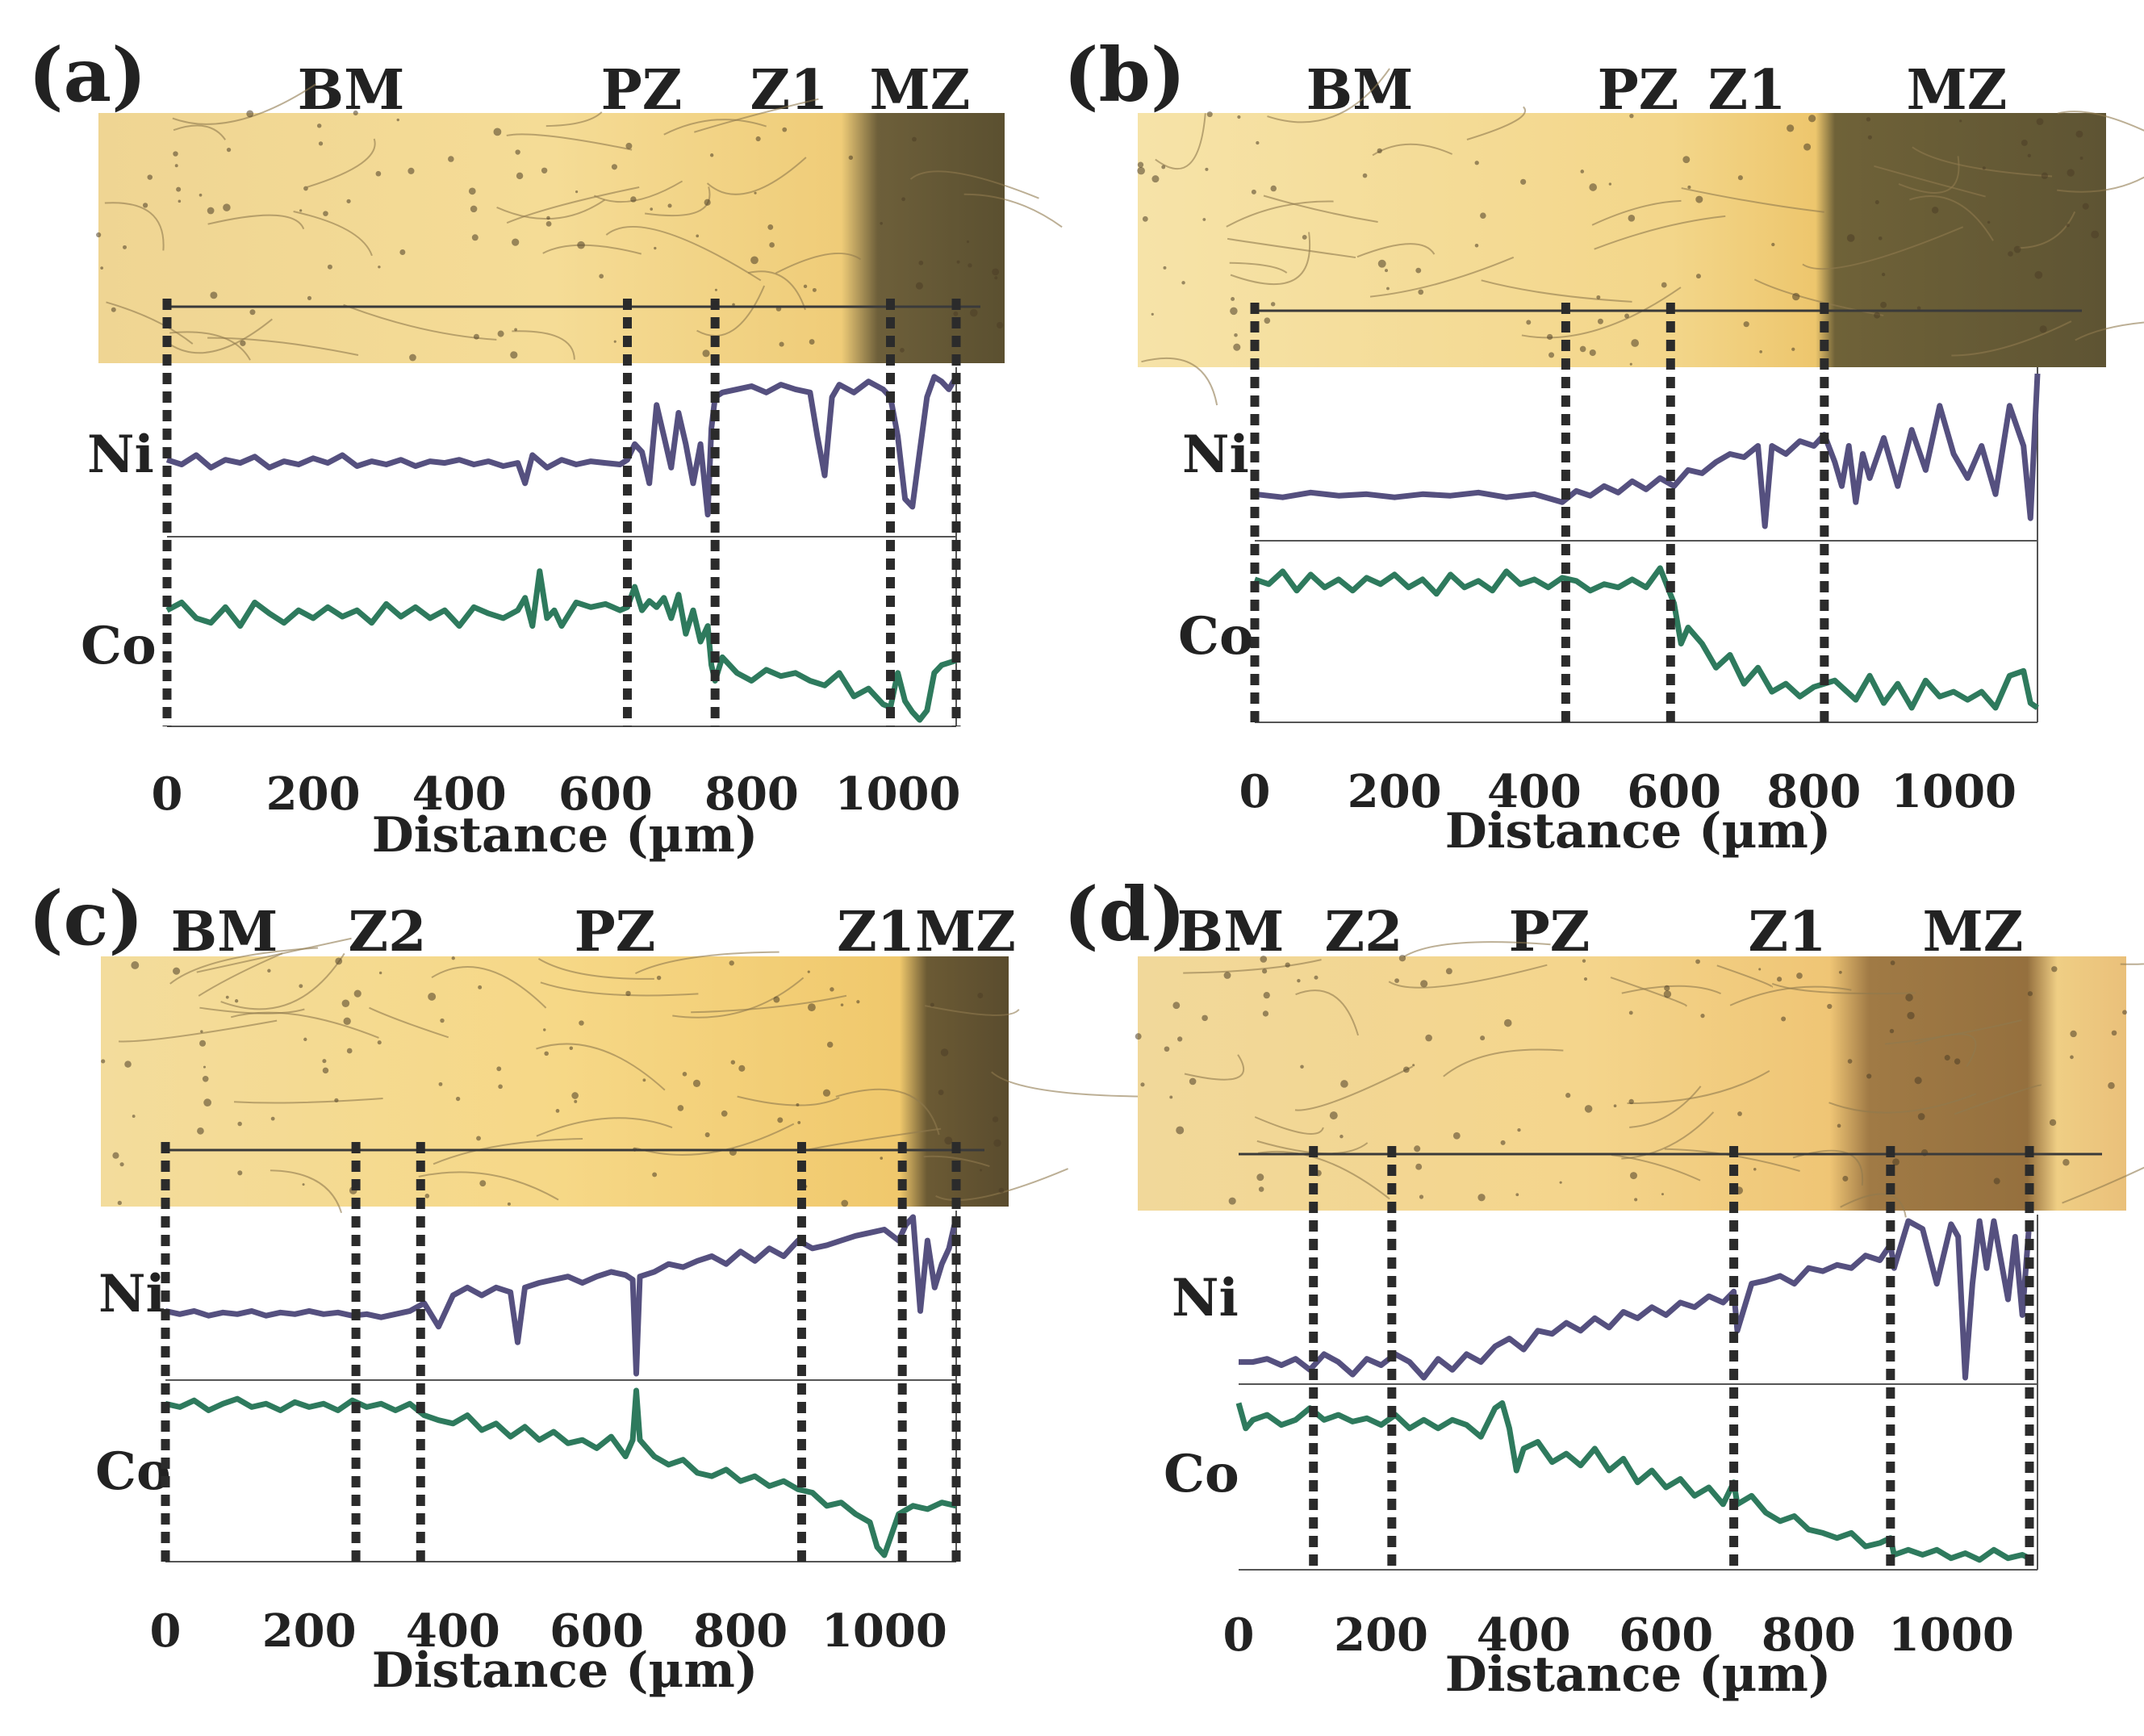 The image size is (2144, 1736). Describe the element at coordinates (1364, 932) in the screenshot. I see `zone-label: Z2` at that location.